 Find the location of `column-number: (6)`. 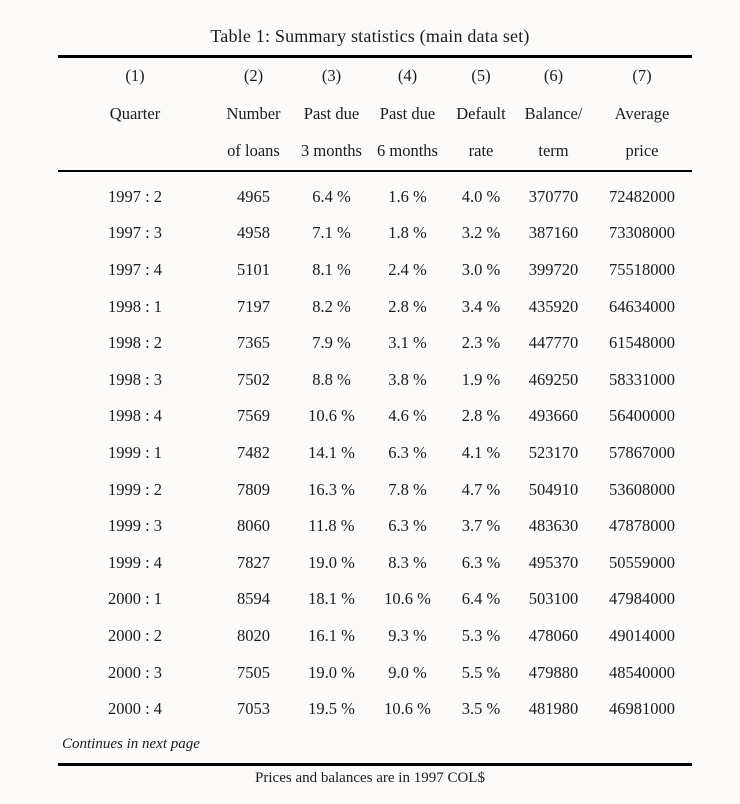

column-number: (6) is located at coordinates (553, 76).